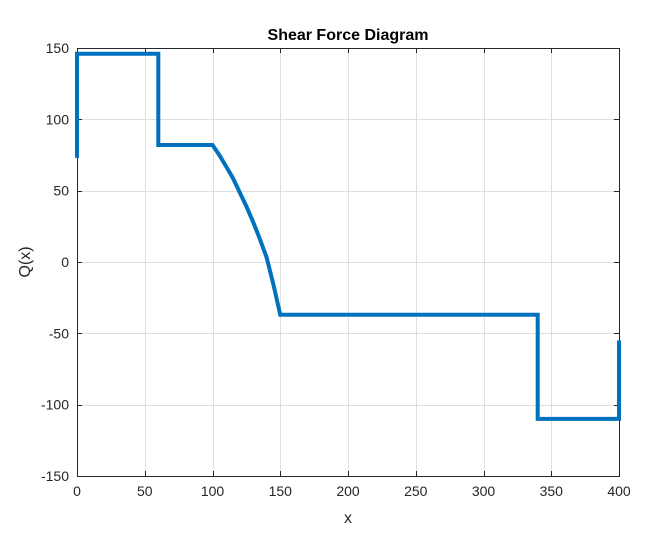  Describe the element at coordinates (416, 491) in the screenshot. I see `x-tick-label: 250` at that location.